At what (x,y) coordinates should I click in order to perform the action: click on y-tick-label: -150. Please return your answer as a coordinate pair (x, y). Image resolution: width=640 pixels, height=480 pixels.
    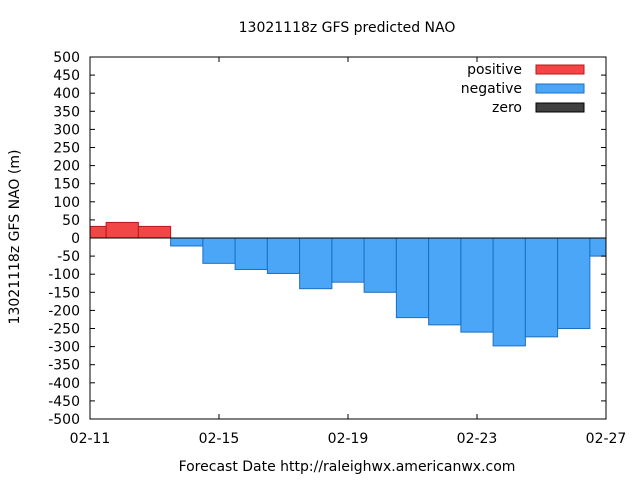
    Looking at the image, I should click on (64, 293).